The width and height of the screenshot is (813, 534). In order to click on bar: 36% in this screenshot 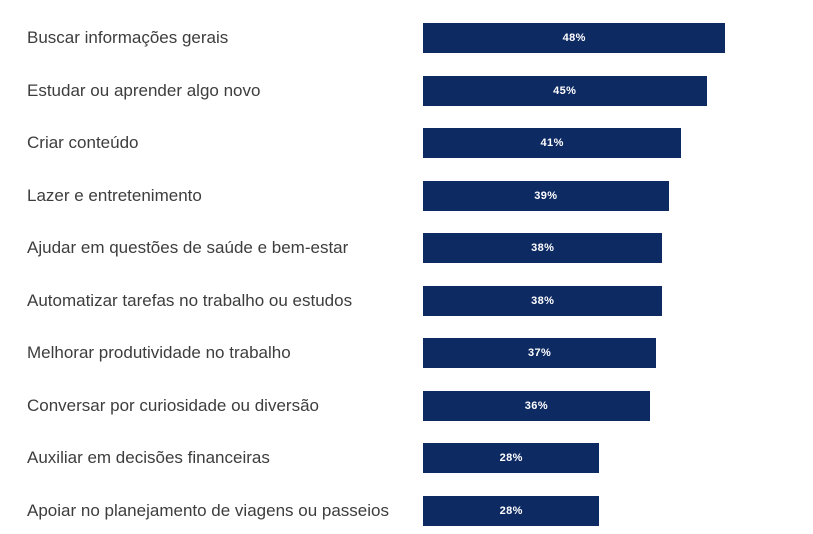, I will do `click(536, 405)`.